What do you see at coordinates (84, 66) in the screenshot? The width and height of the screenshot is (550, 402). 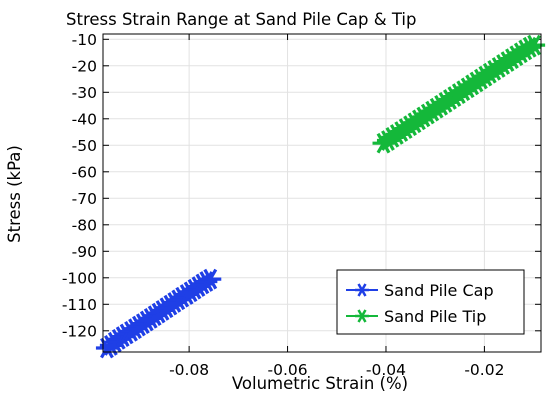 I see `y-tick-label: -20` at bounding box center [84, 66].